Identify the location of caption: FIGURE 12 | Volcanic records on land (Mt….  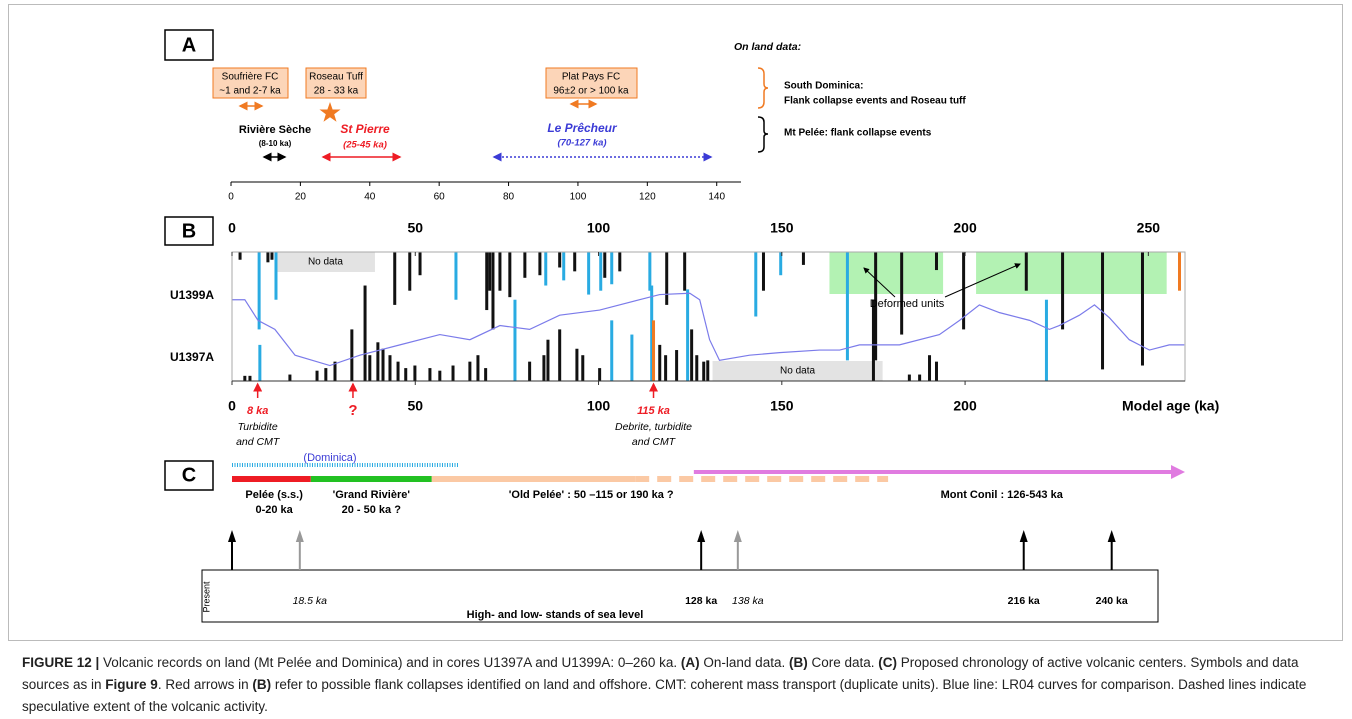
(678, 685).